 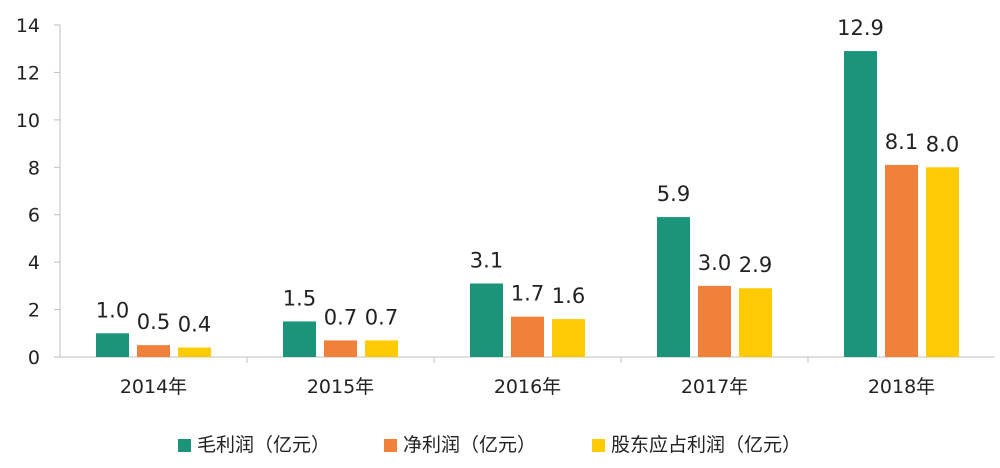 I want to click on data-label: 1.0, so click(x=112, y=310).